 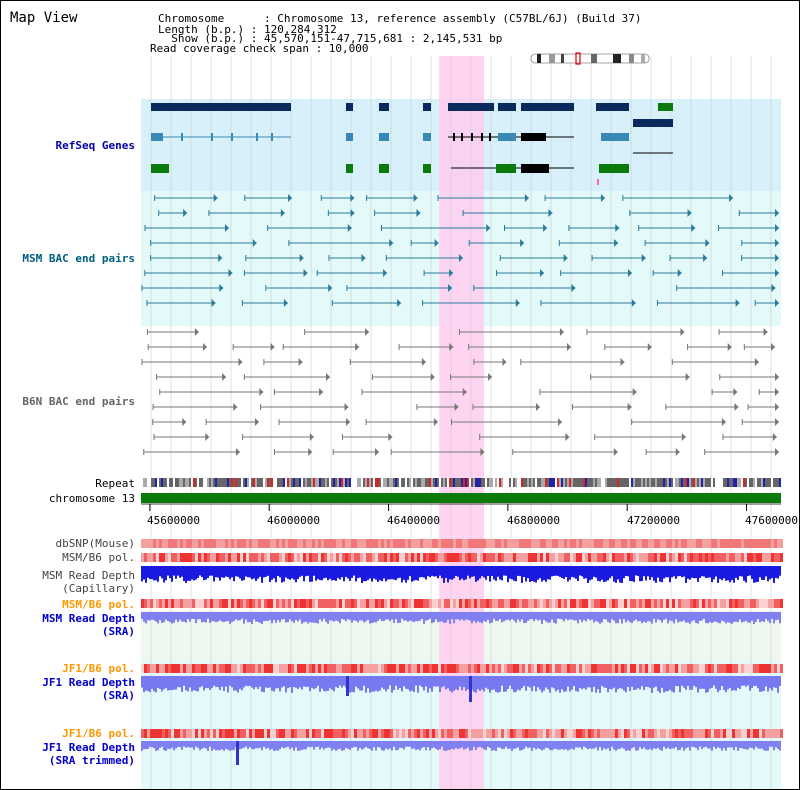 I want to click on refseq-genes-label: RefSeq Genes, so click(x=95, y=145).